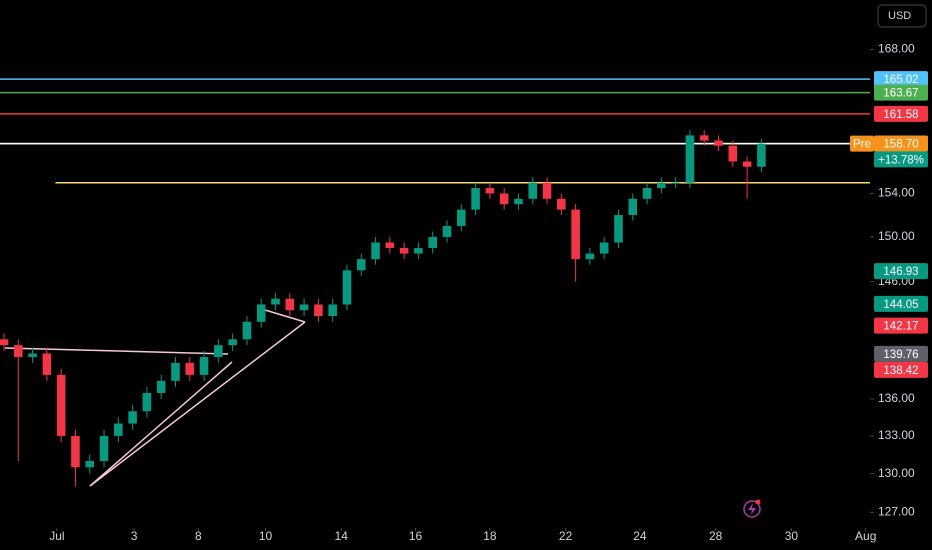 The height and width of the screenshot is (550, 932). Describe the element at coordinates (490, 536) in the screenshot. I see `x-tick-label: 18` at that location.